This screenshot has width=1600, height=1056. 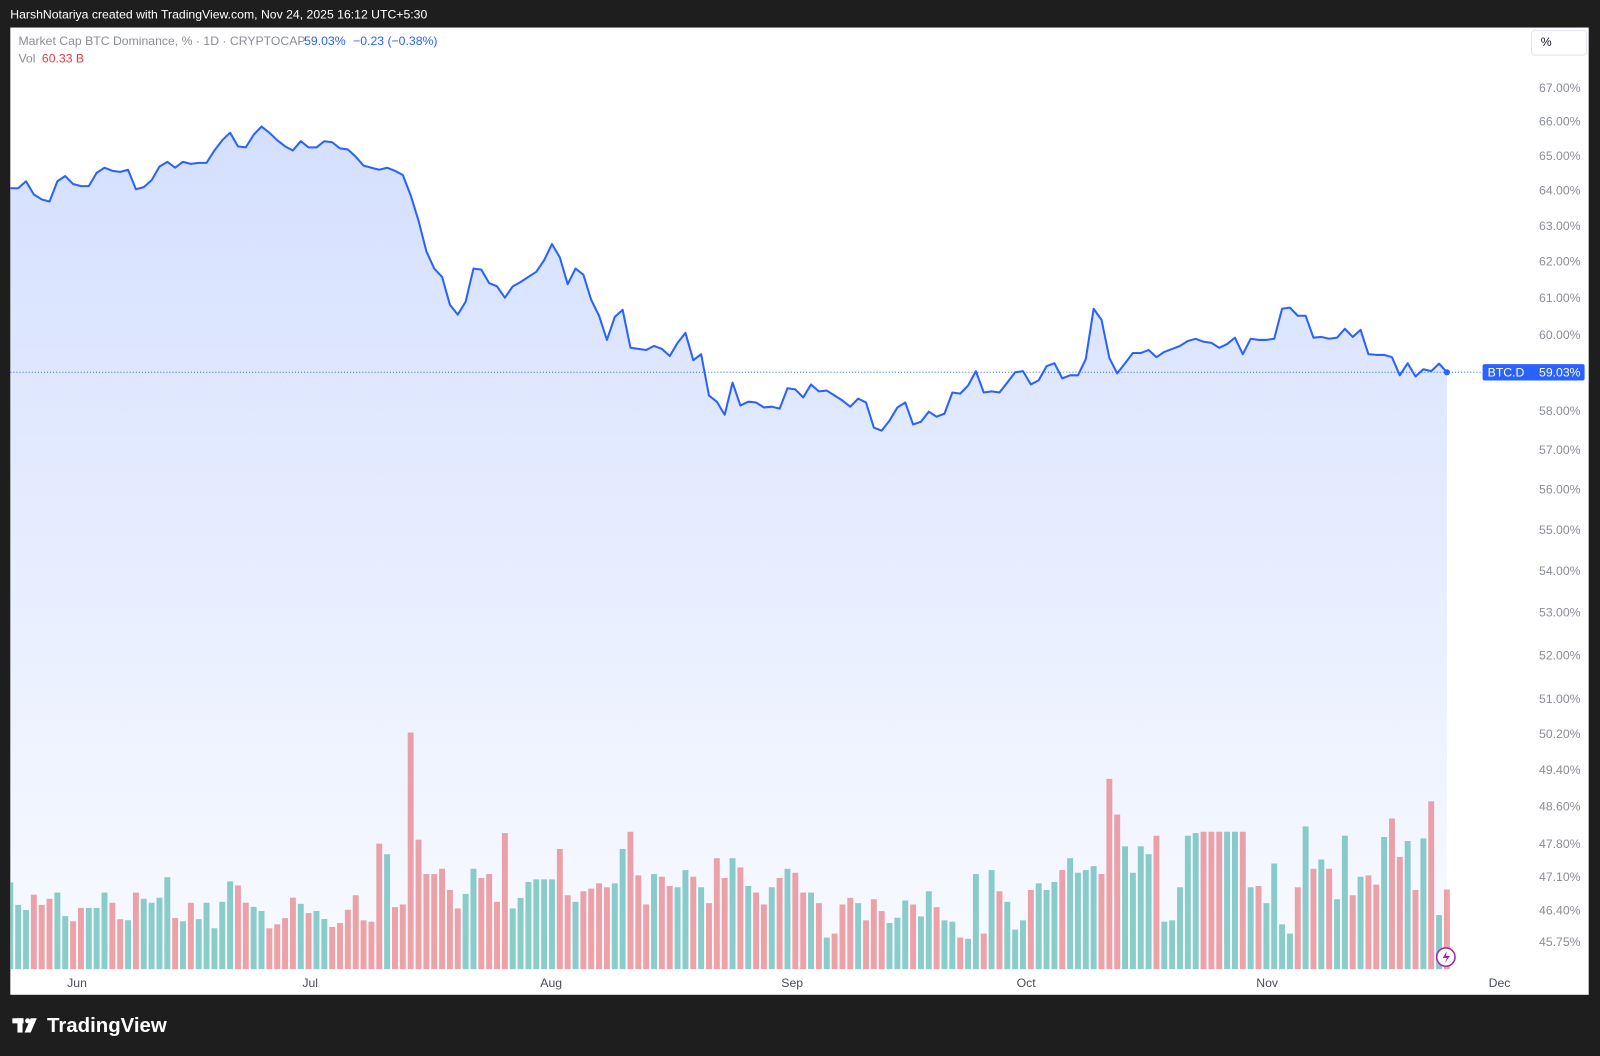 What do you see at coordinates (1560, 262) in the screenshot?
I see `y-tick-label: 62.00%` at bounding box center [1560, 262].